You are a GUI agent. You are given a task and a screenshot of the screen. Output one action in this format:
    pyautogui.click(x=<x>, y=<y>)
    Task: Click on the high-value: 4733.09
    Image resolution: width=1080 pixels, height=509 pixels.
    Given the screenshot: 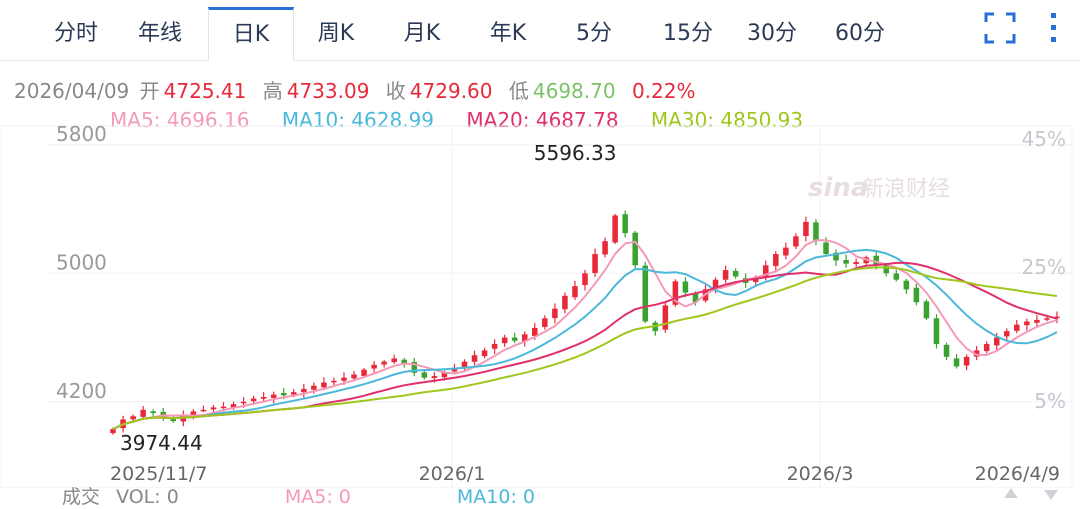 What is the action you would take?
    pyautogui.click(x=328, y=91)
    